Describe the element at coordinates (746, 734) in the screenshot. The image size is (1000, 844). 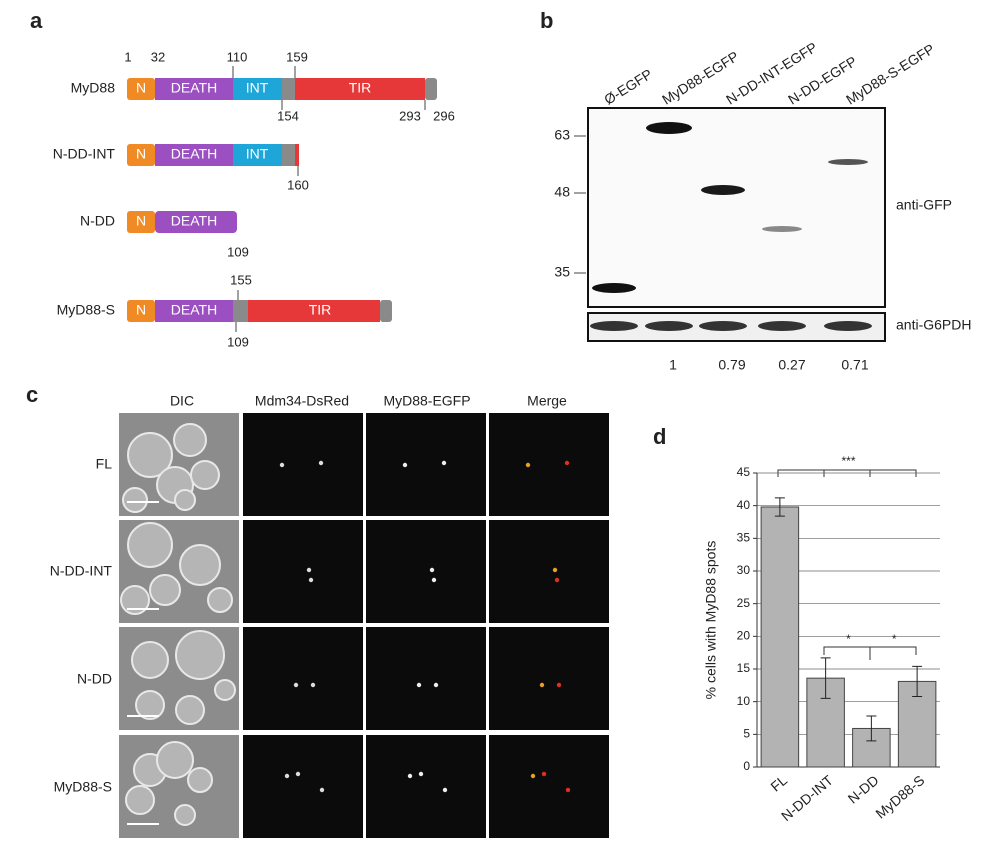
I see `y-tick-label: 5` at that location.